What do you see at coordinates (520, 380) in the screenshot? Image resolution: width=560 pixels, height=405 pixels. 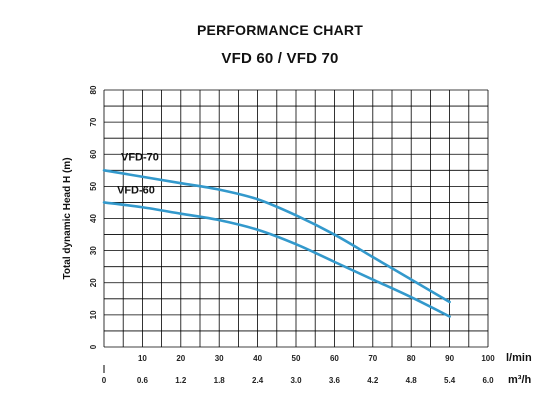 I see `x2-axis-label: m³/h` at bounding box center [520, 380].